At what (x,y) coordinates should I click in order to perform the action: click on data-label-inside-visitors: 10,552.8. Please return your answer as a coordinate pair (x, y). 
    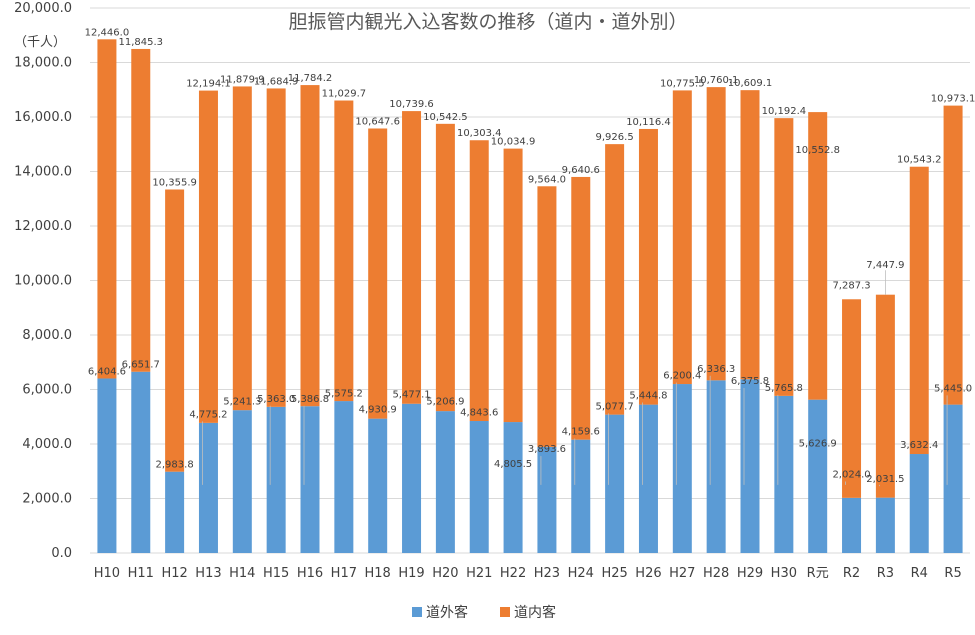
    Looking at the image, I should click on (817, 150).